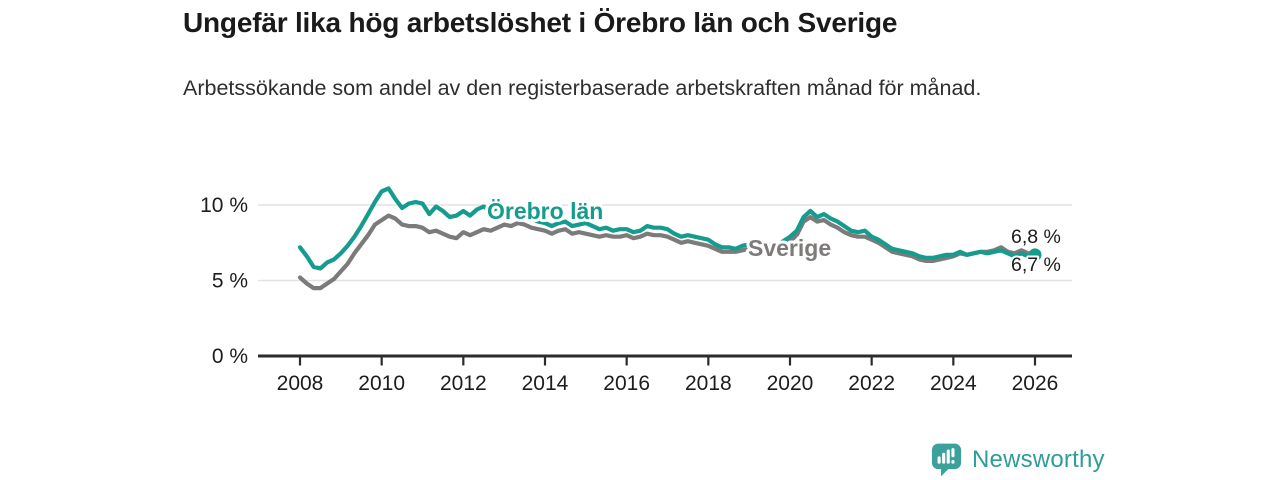 The image size is (1280, 480). What do you see at coordinates (1036, 265) in the screenshot?
I see `end-value-orebro: 6,7 %` at bounding box center [1036, 265].